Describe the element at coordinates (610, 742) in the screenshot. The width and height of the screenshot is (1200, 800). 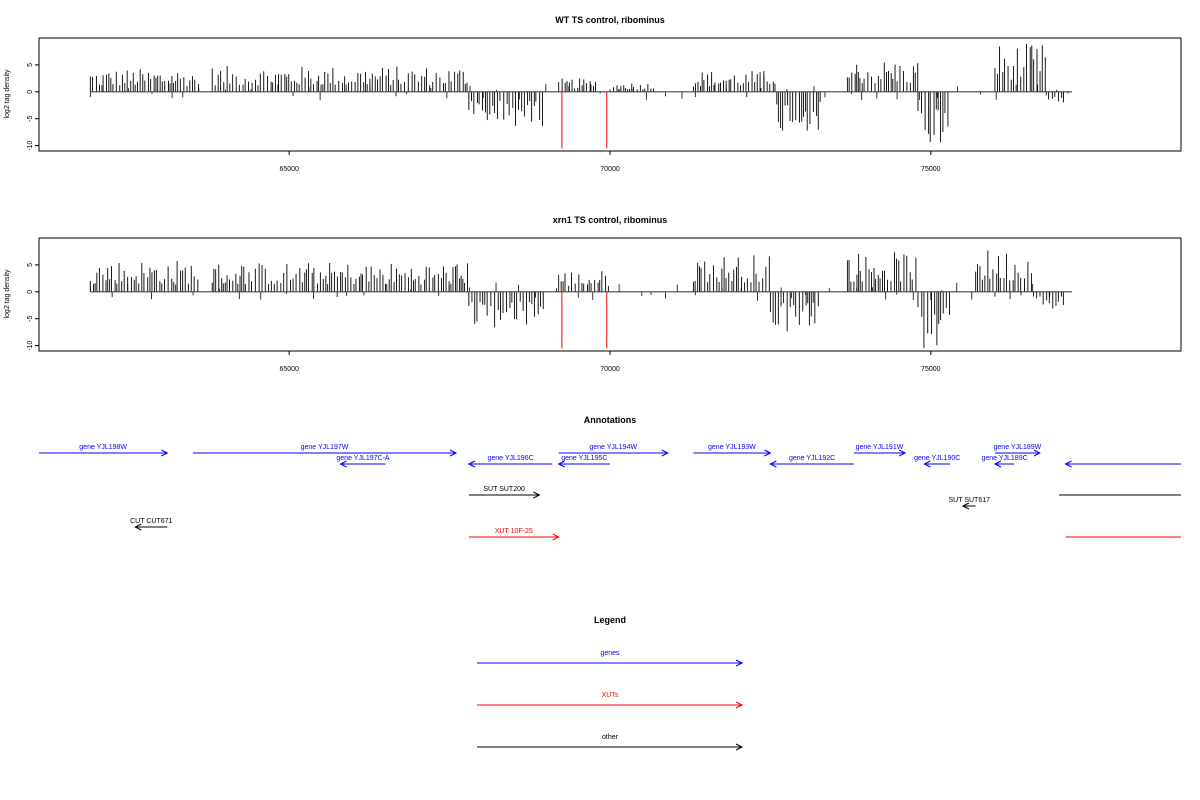
I see `legend-item-other: other` at that location.